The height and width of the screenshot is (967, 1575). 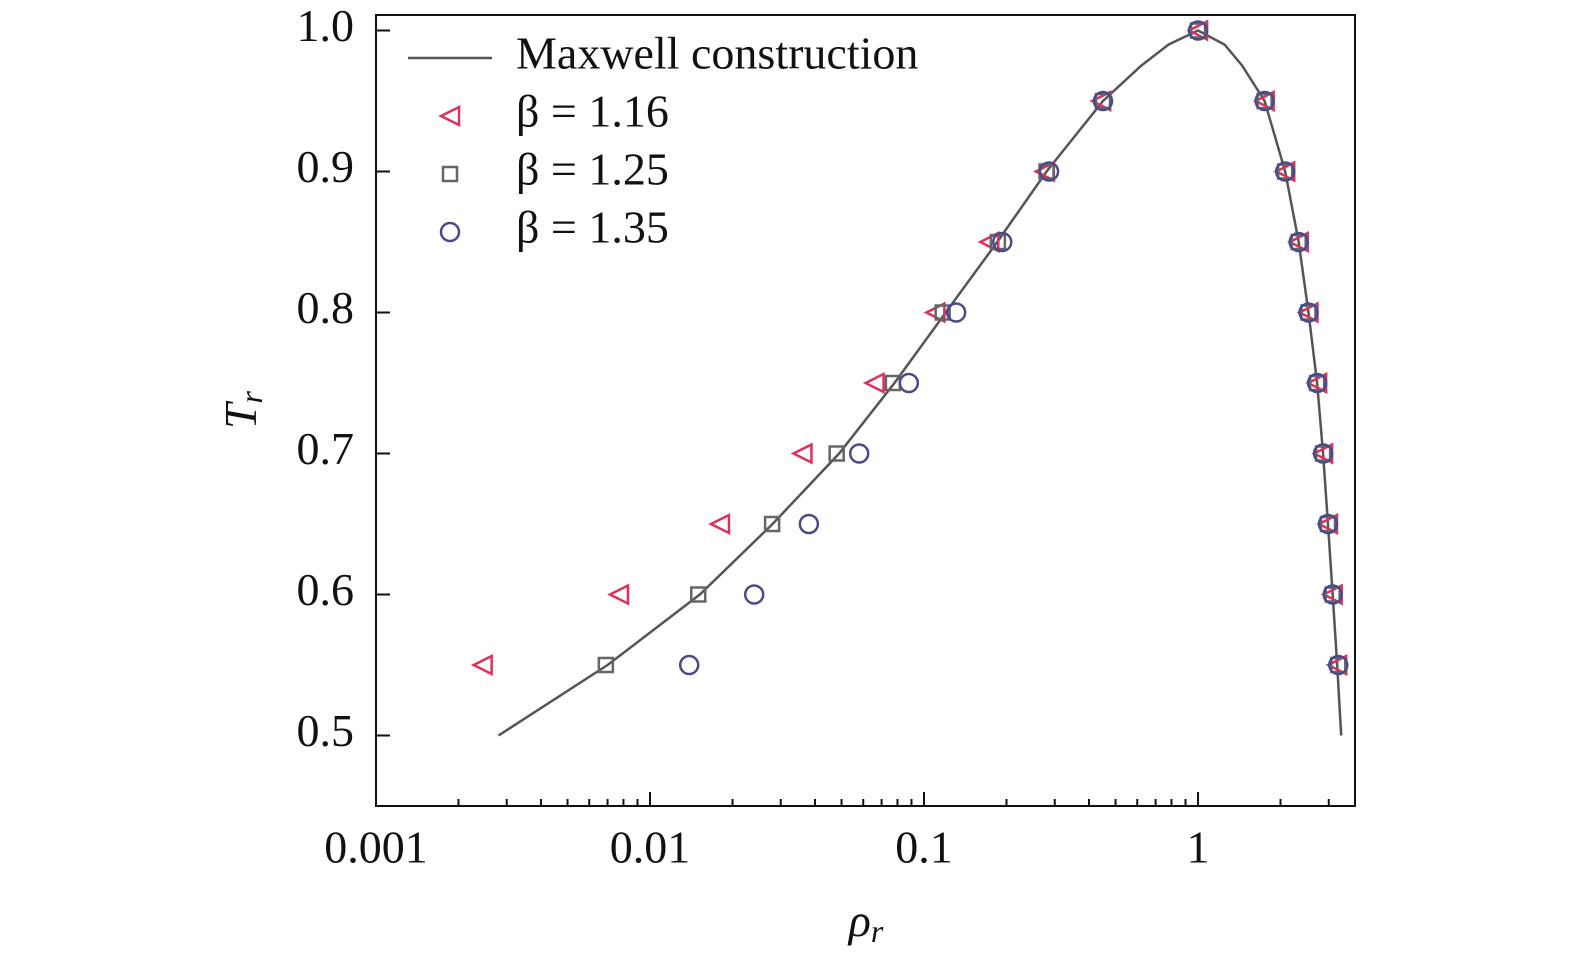 I want to click on y-label-sub: r, so click(x=251, y=396).